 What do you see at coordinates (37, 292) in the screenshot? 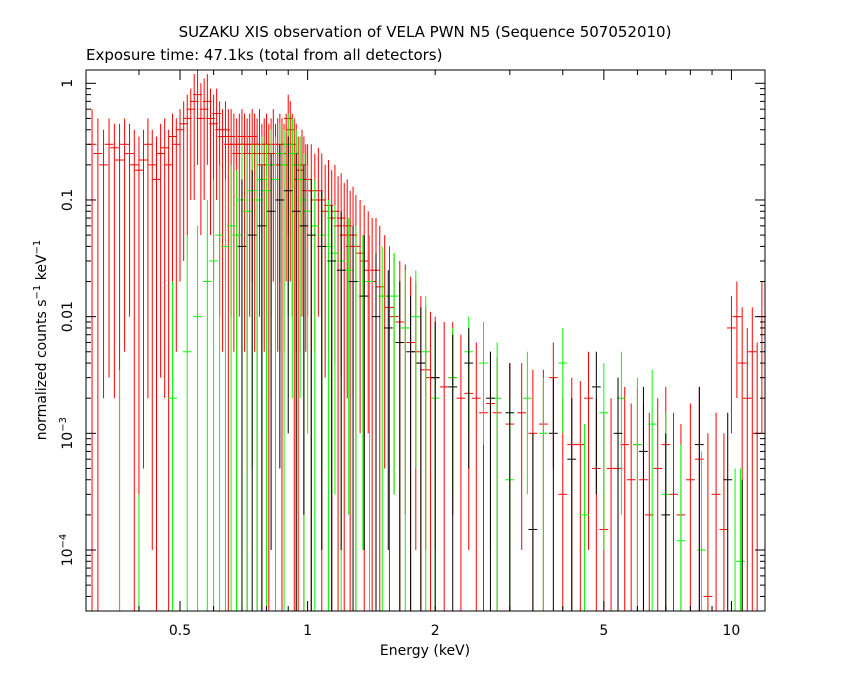
I see `y-axis-label-exp1: −1` at bounding box center [37, 292].